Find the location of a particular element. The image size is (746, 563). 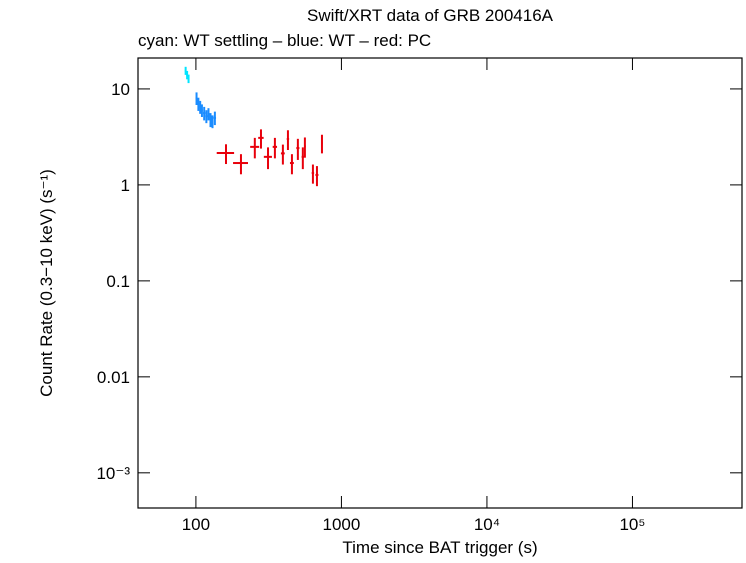

chart-subtitle: cyan: WT settling – blue: WT – red: PC is located at coordinates (284, 40).